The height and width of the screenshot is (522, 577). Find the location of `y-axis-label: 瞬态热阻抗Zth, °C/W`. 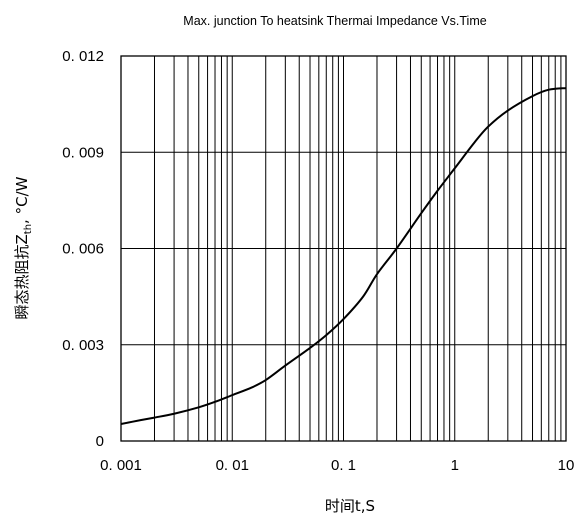

y-axis-label: 瞬态热阻抗Zth, °C/W is located at coordinates (23, 247).